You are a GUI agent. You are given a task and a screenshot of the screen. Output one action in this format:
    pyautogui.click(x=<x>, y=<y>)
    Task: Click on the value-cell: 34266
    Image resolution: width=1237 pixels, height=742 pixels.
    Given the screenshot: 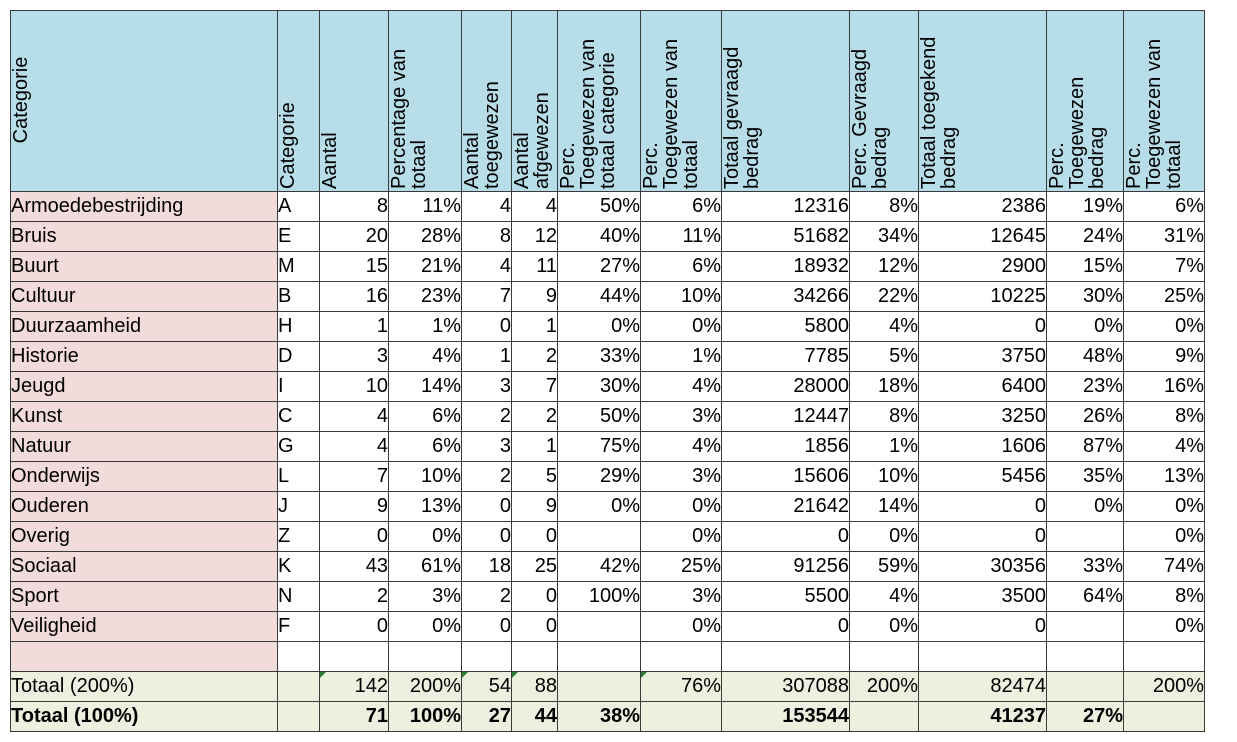 What is the action you would take?
    pyautogui.click(x=785, y=296)
    